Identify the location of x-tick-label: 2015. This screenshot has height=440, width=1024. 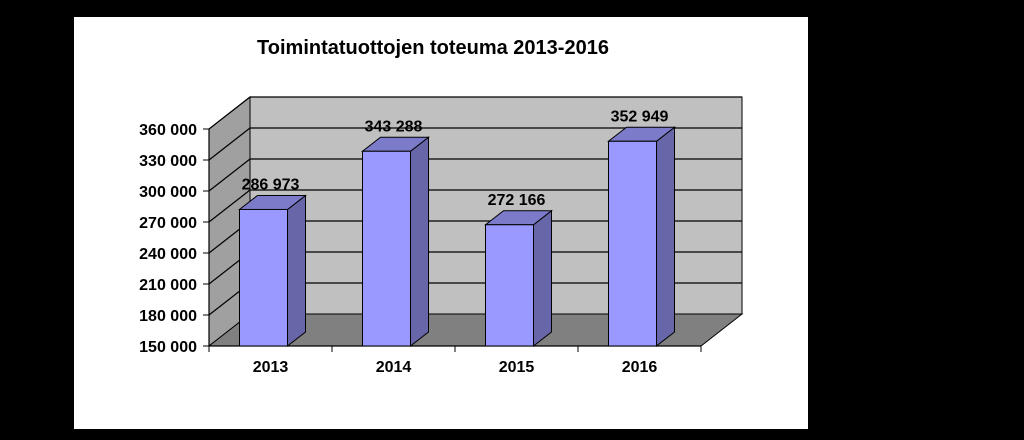
(517, 367).